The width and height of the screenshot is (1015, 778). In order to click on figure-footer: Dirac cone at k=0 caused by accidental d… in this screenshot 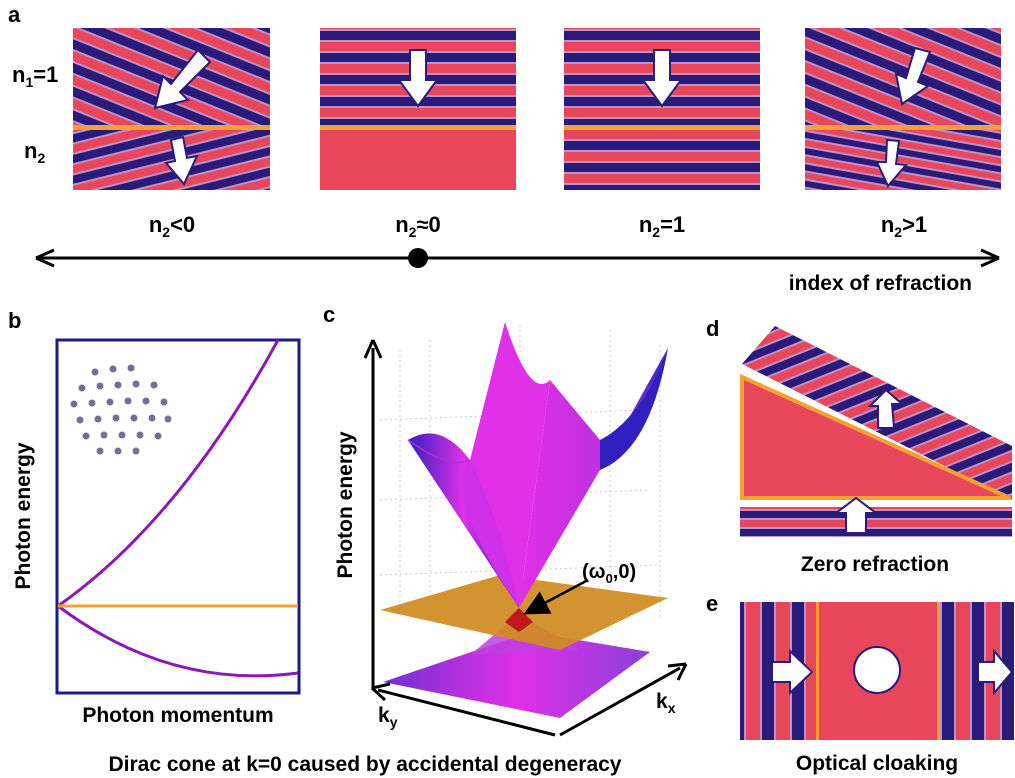, I will do `click(364, 764)`.